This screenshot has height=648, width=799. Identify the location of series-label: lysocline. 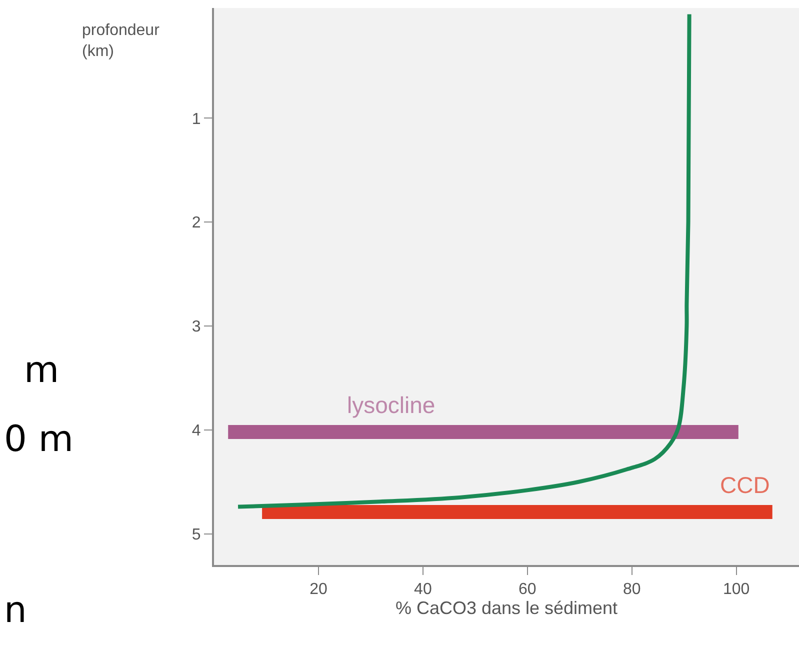
(391, 405).